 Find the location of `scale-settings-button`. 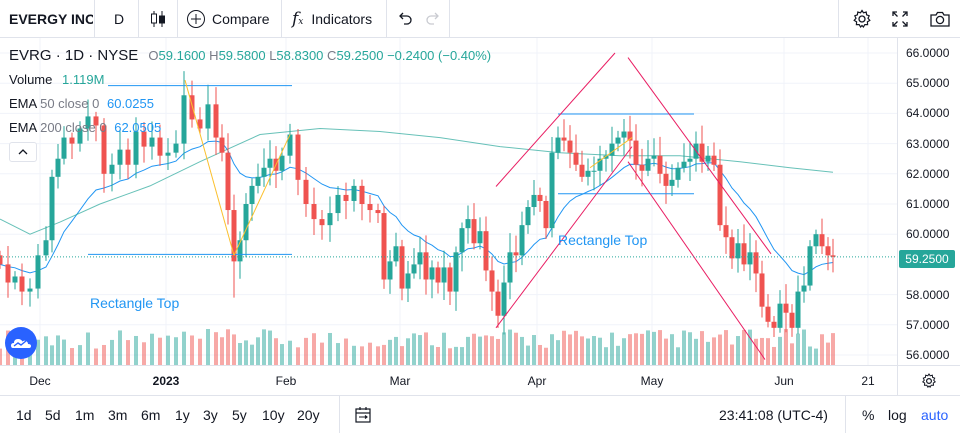

scale-settings-button is located at coordinates (928, 380).